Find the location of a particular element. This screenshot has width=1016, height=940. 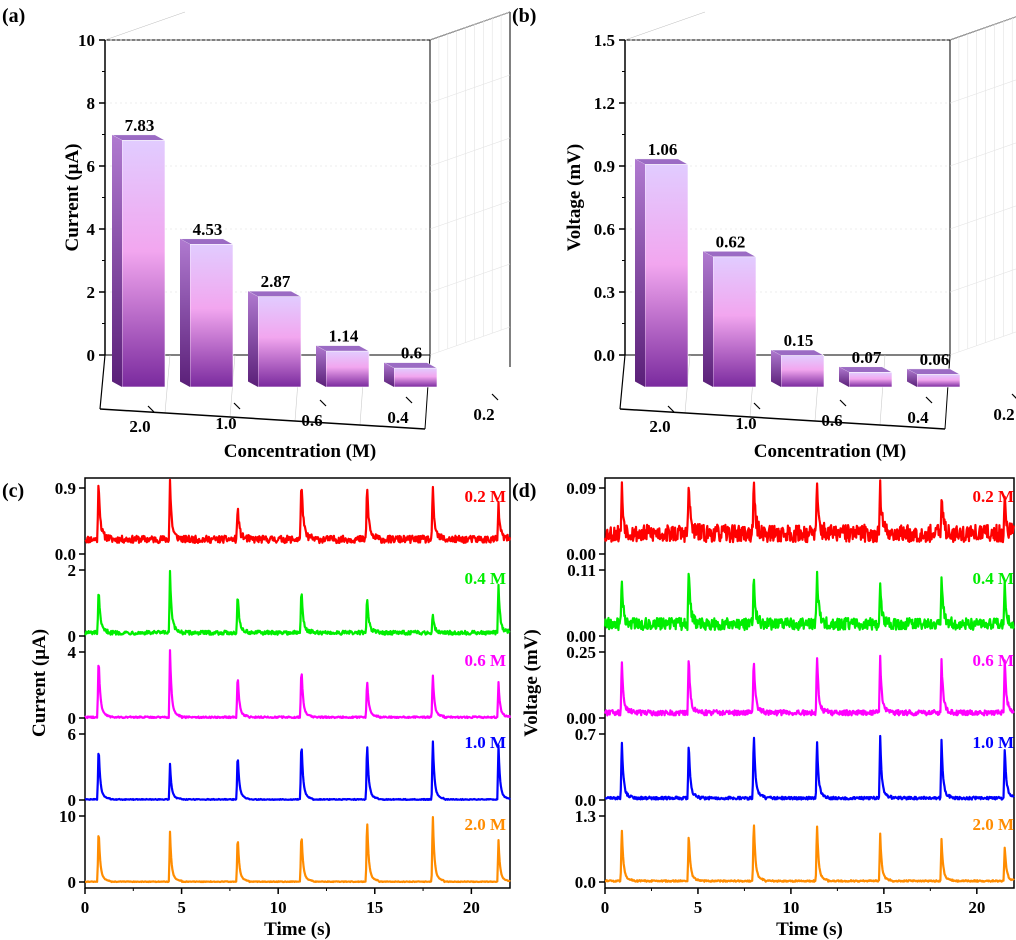

x-tick-label: 0 is located at coordinates (85, 907).